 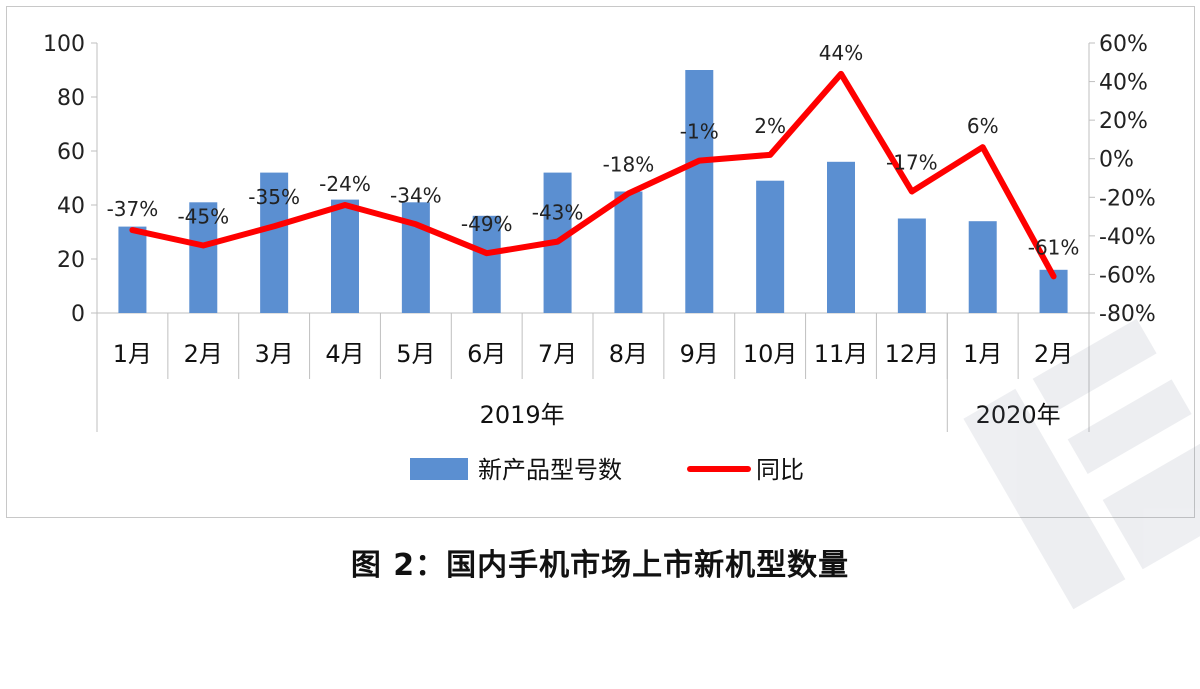 I want to click on line-data-label: -45%, so click(x=203, y=217).